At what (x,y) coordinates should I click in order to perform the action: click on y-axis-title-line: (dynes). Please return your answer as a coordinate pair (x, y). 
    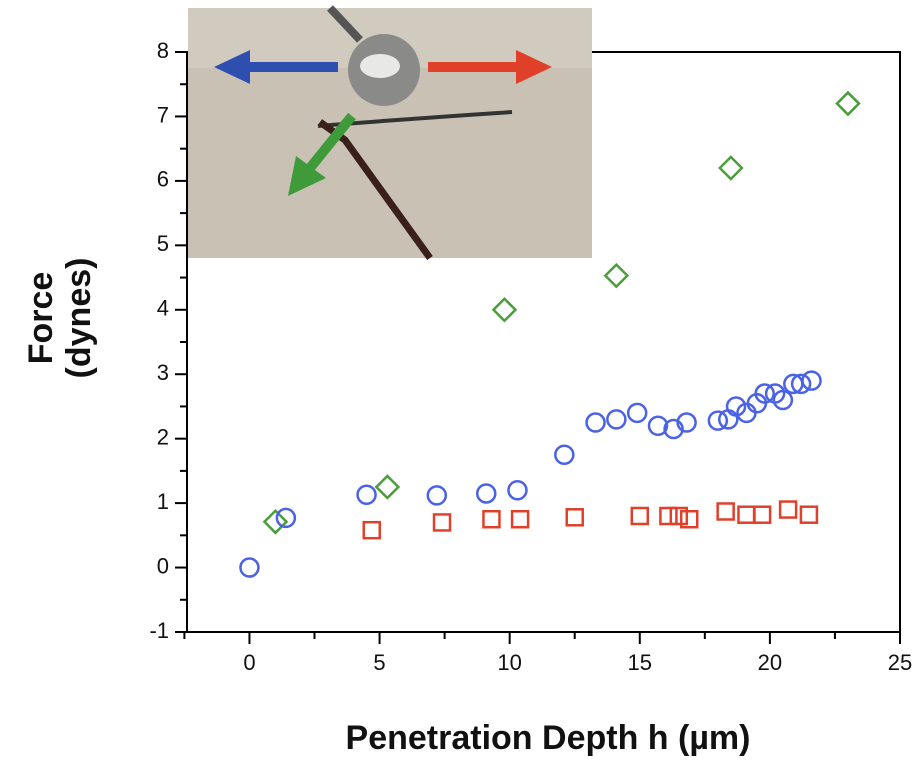
    Looking at the image, I should click on (79, 318).